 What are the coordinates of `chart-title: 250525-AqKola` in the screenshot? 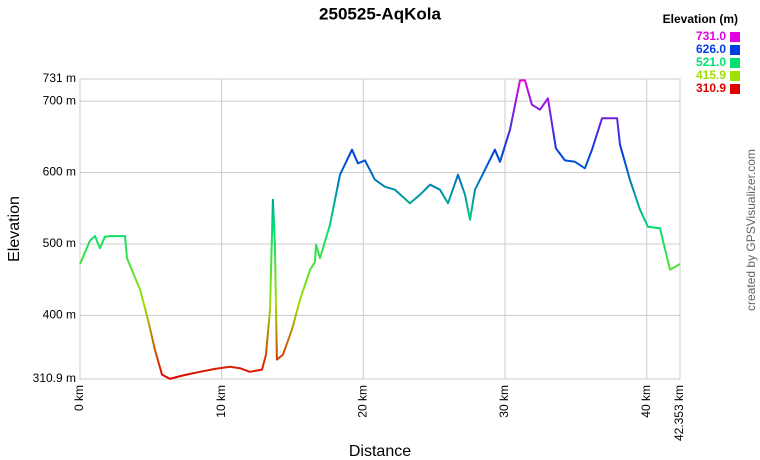 It's located at (380, 13).